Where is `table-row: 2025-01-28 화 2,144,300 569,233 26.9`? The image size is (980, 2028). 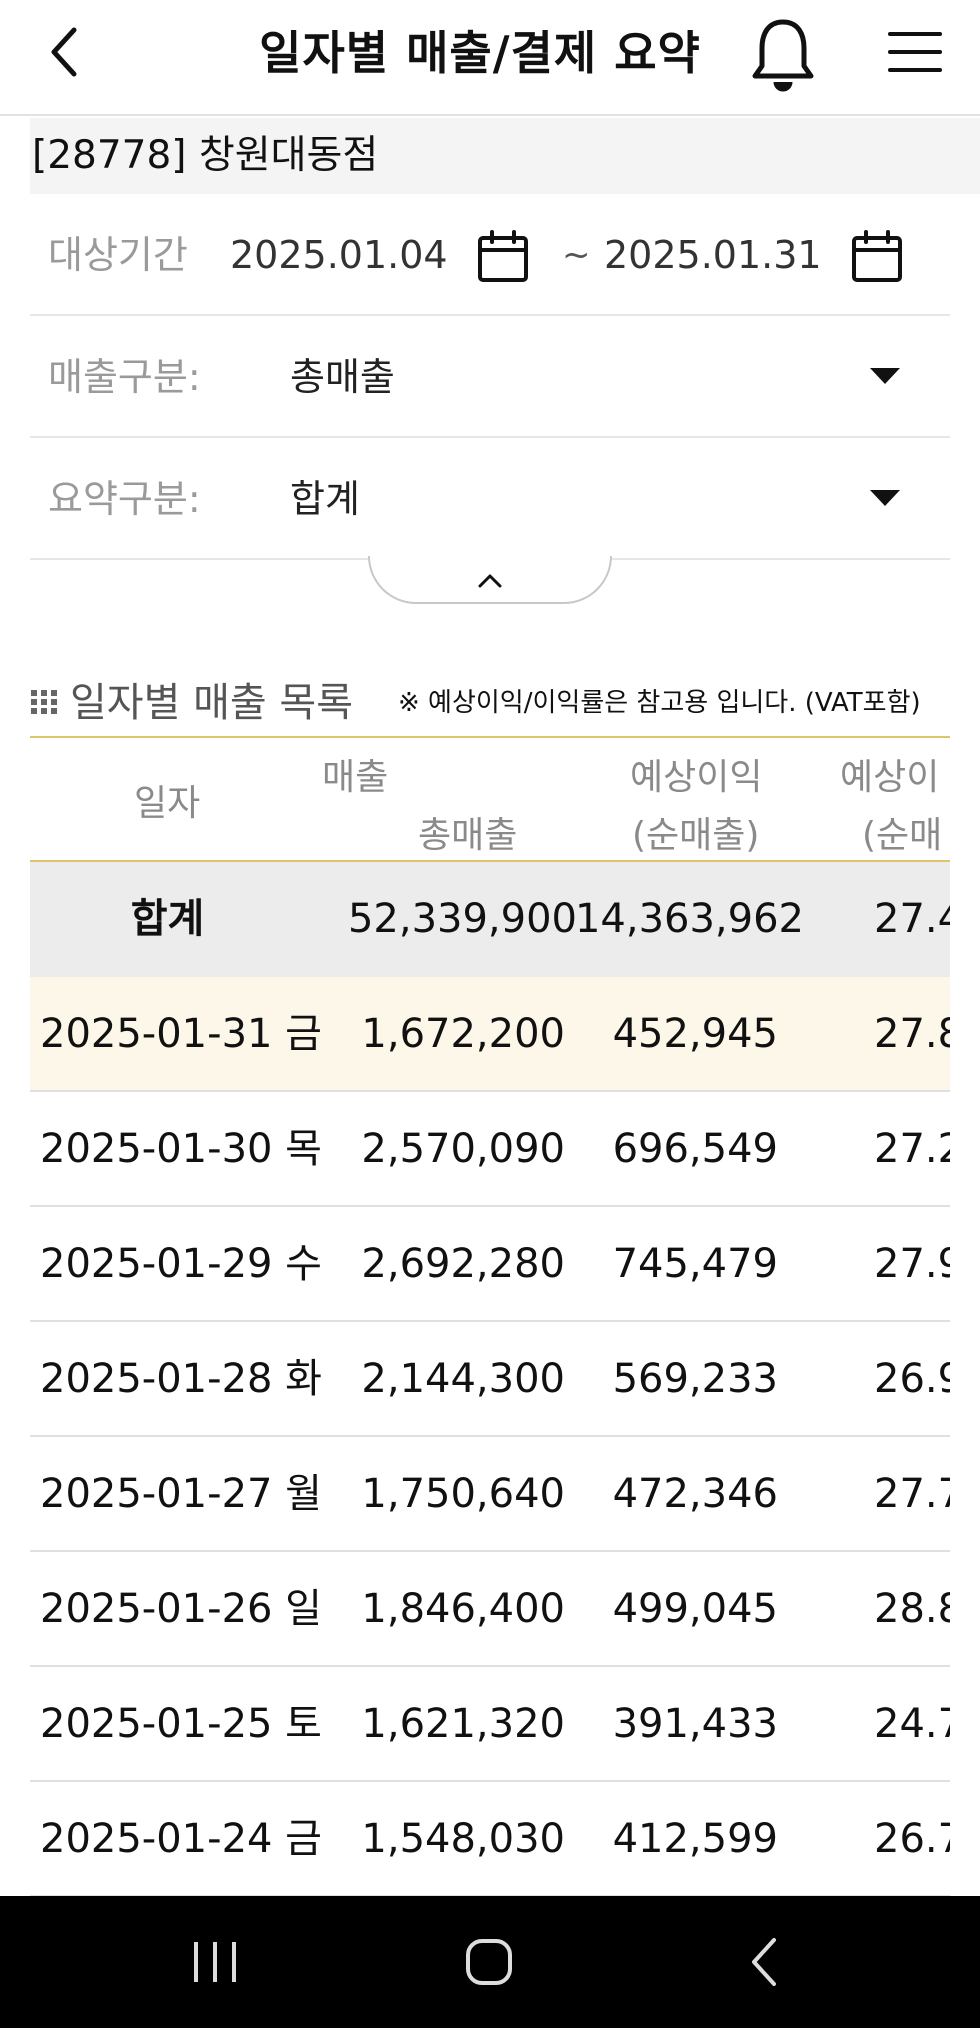 table-row: 2025-01-28 화 2,144,300 569,233 26.9 is located at coordinates (490, 1379).